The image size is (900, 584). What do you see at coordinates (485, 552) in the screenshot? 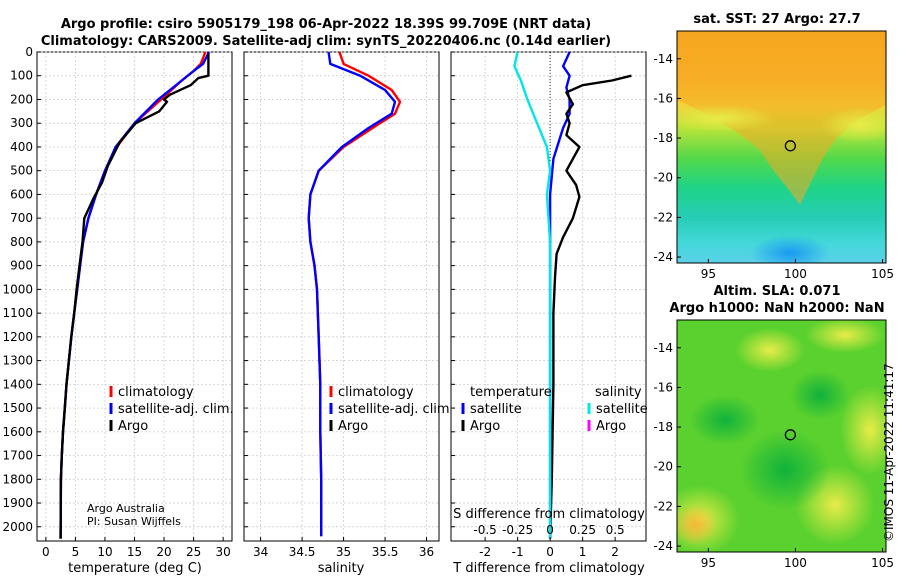
I see `x-tick-label: -2` at bounding box center [485, 552].